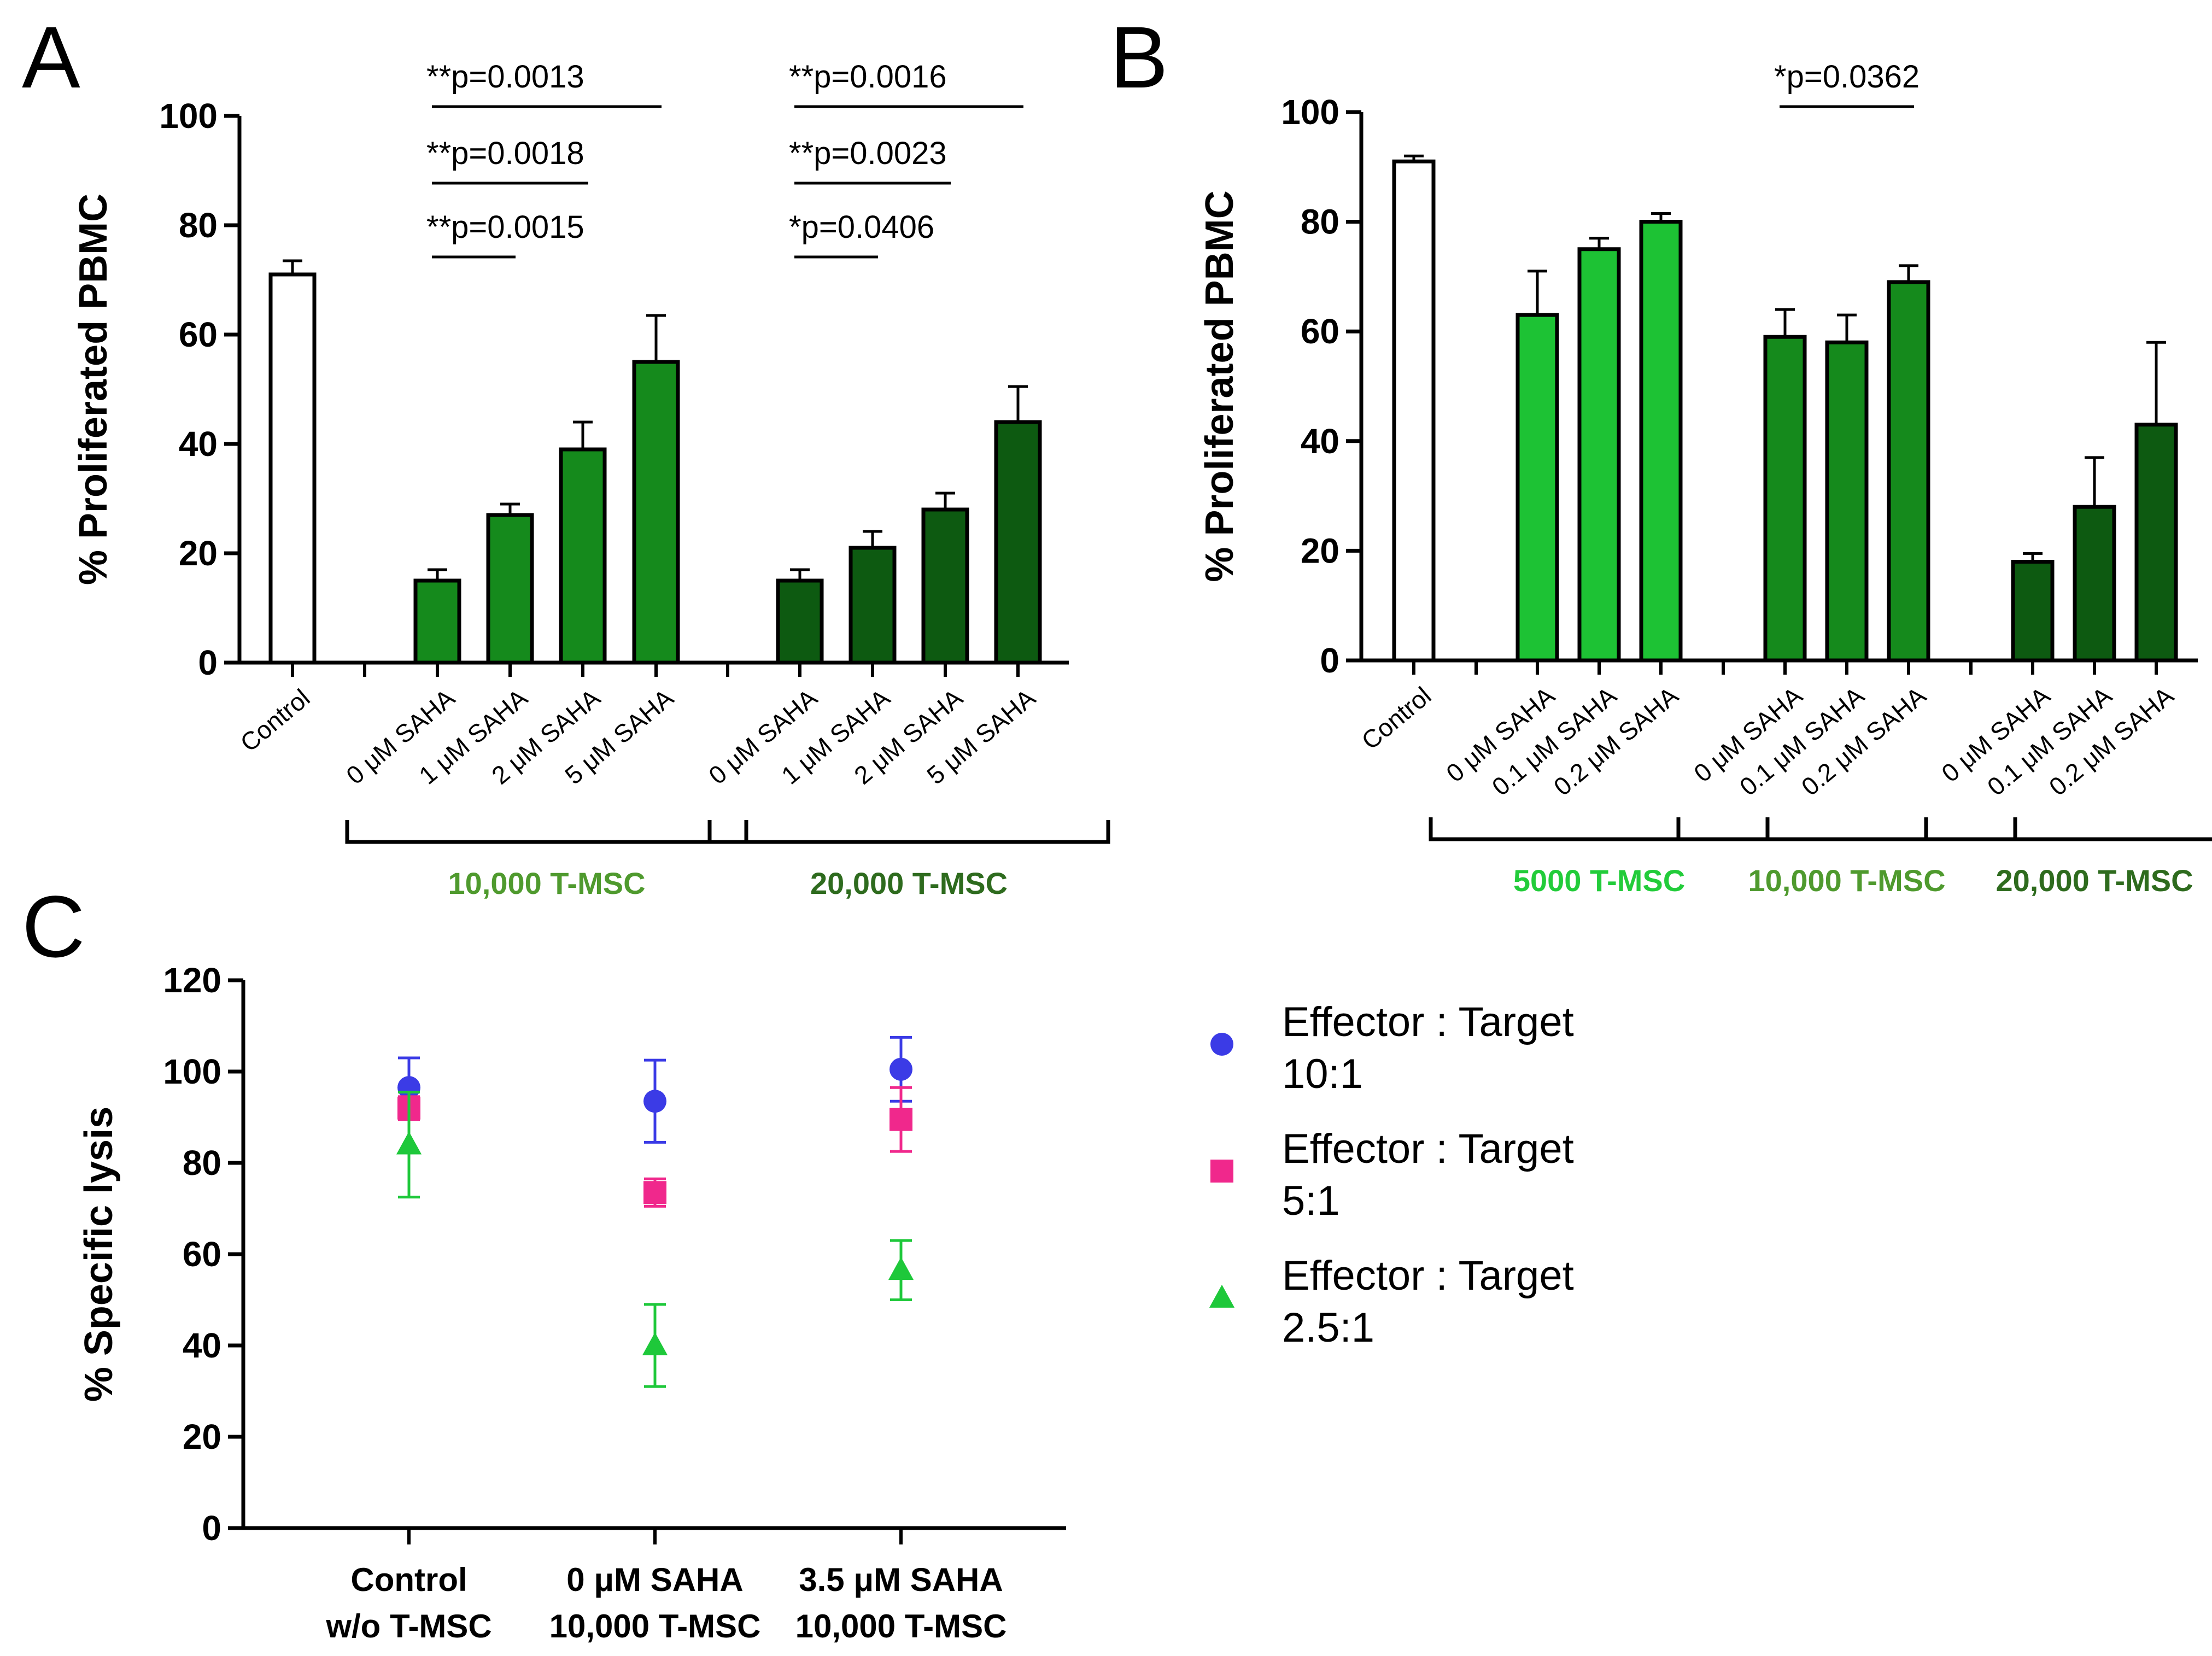 Image resolution: width=2212 pixels, height=1656 pixels. I want to click on legend-label: 2.5:1, so click(1328, 1327).